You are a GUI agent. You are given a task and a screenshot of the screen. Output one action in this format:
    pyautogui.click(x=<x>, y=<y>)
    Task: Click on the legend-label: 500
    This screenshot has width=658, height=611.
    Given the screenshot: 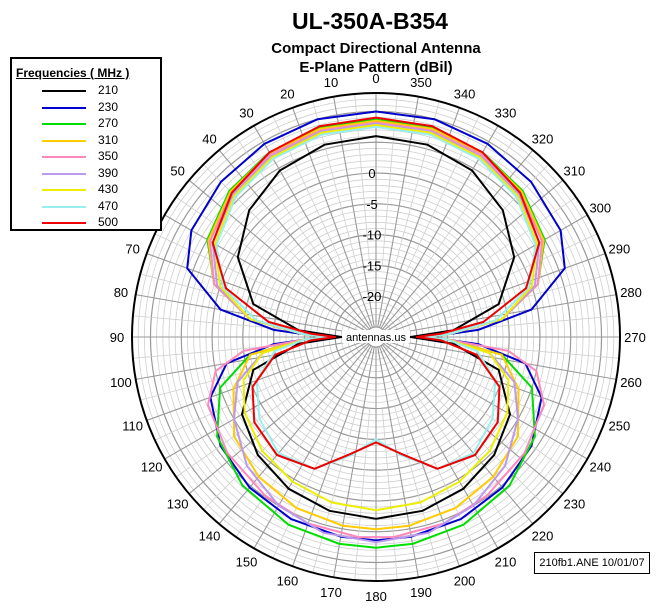 What is the action you would take?
    pyautogui.click(x=107, y=222)
    